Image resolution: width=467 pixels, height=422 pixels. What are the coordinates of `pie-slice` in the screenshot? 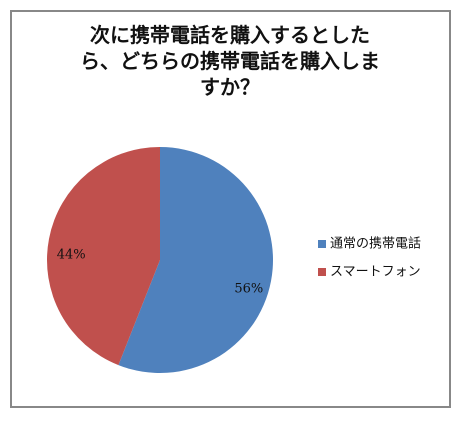 It's located at (103, 256).